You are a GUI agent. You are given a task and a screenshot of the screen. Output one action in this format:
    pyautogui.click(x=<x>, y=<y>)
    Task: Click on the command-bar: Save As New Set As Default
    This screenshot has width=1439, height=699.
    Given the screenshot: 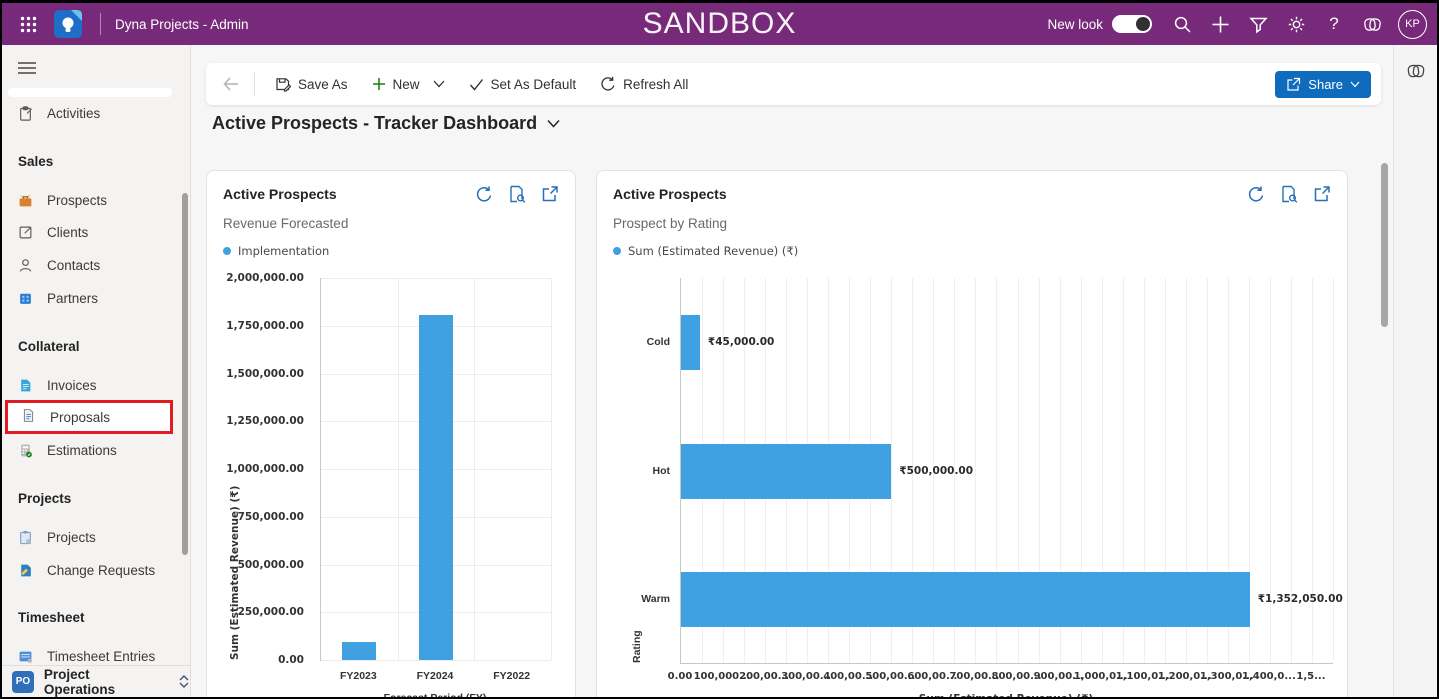 What is the action you would take?
    pyautogui.click(x=793, y=84)
    